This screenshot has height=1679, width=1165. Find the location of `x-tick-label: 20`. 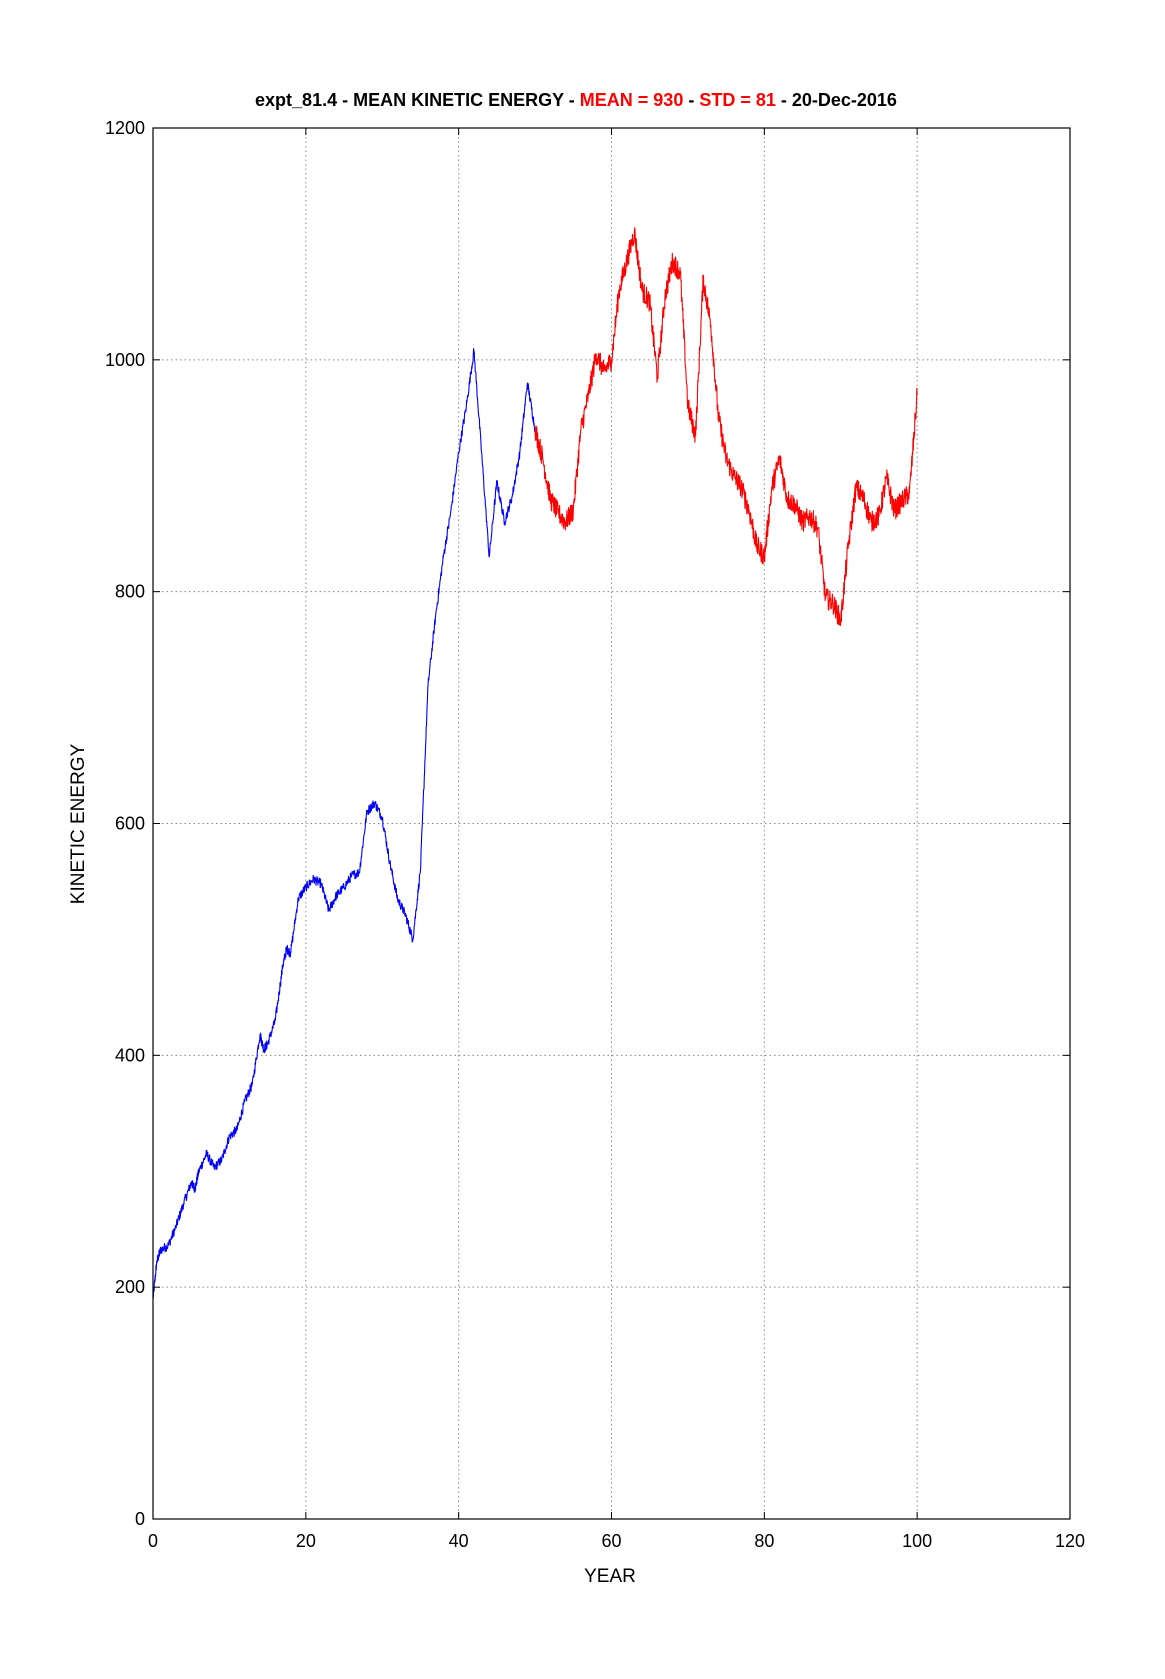

x-tick-label: 20 is located at coordinates (306, 1541).